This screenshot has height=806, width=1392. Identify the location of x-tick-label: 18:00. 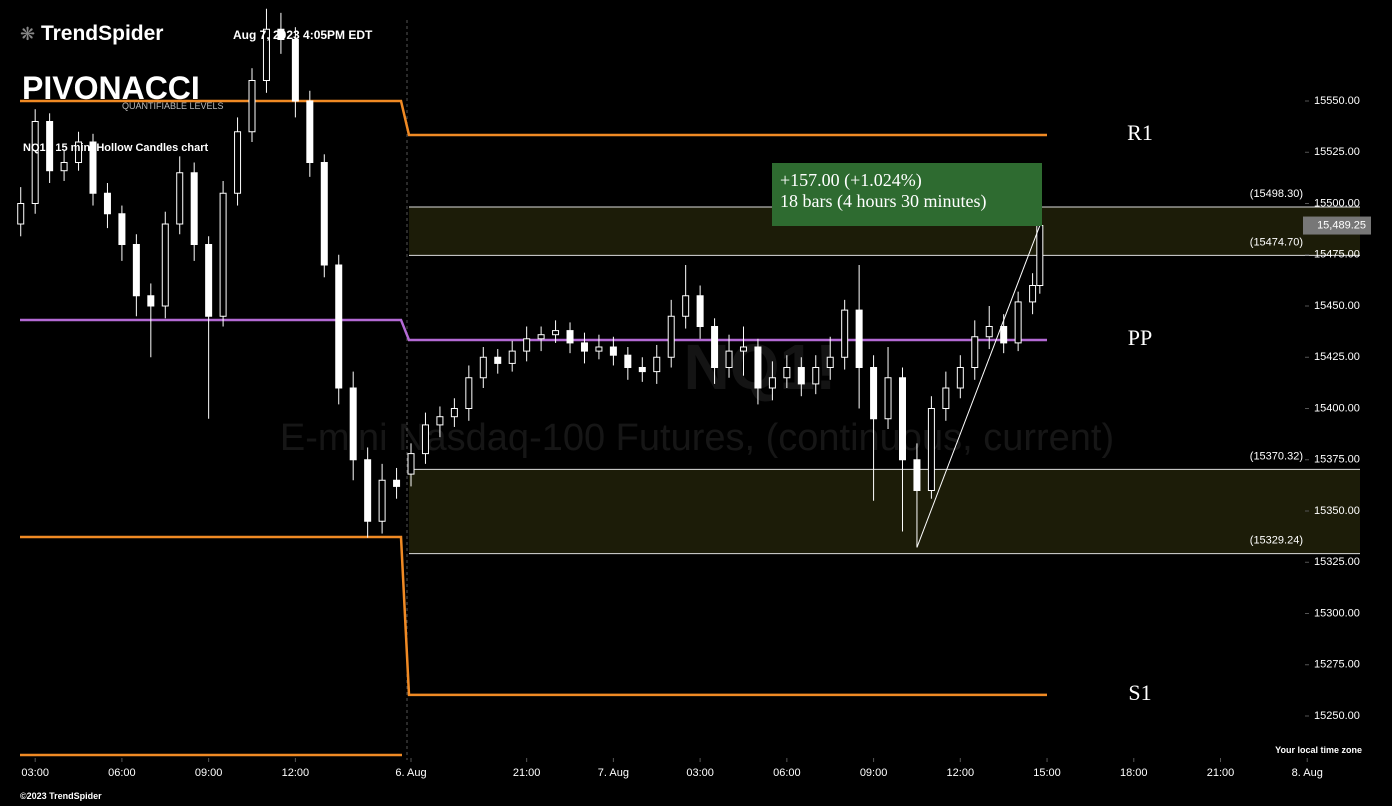
(1134, 773).